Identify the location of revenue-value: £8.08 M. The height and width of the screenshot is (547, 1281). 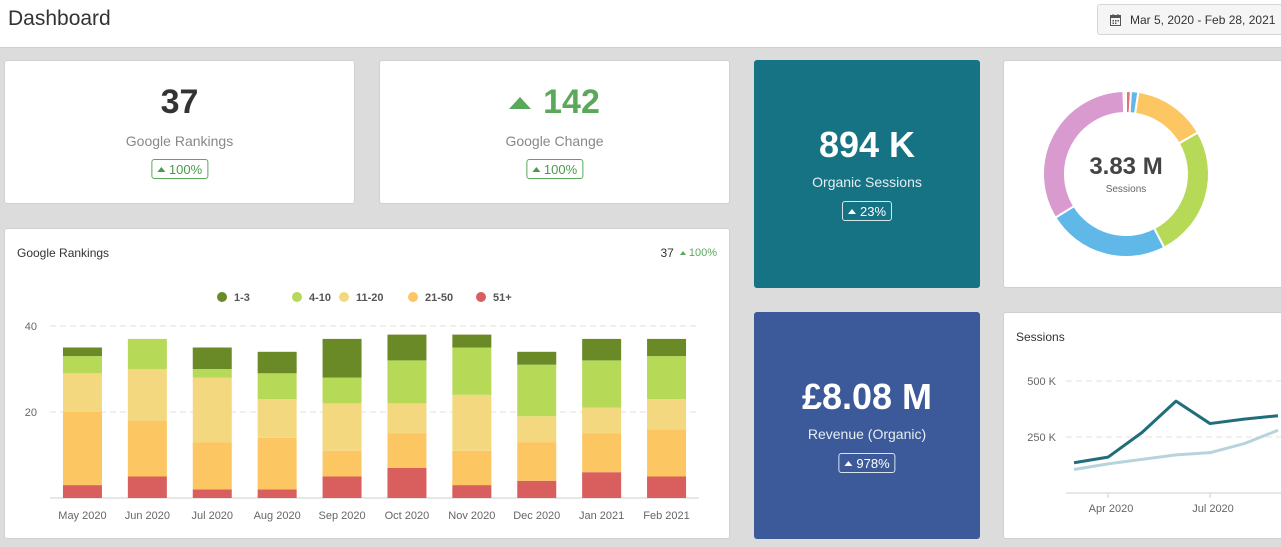
(867, 396).